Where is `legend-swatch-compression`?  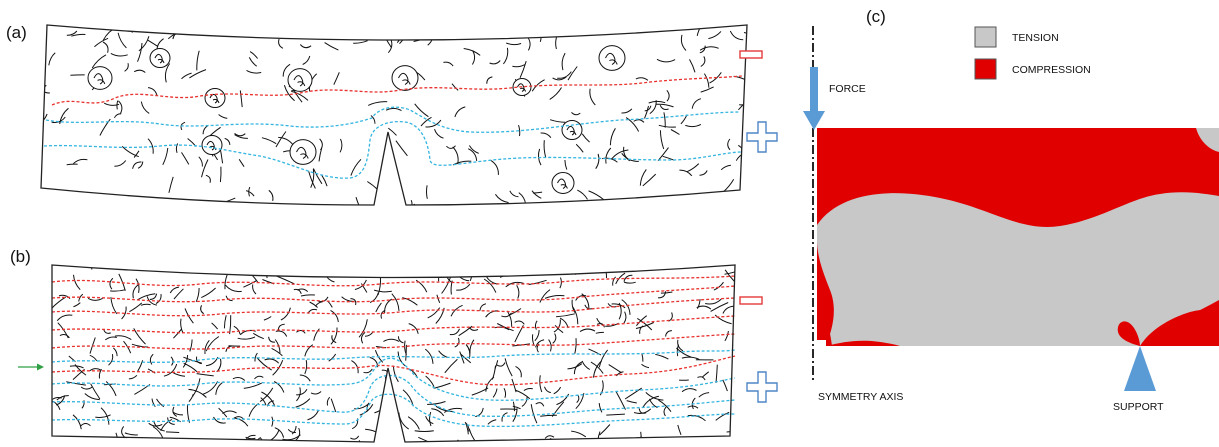 legend-swatch-compression is located at coordinates (985, 69).